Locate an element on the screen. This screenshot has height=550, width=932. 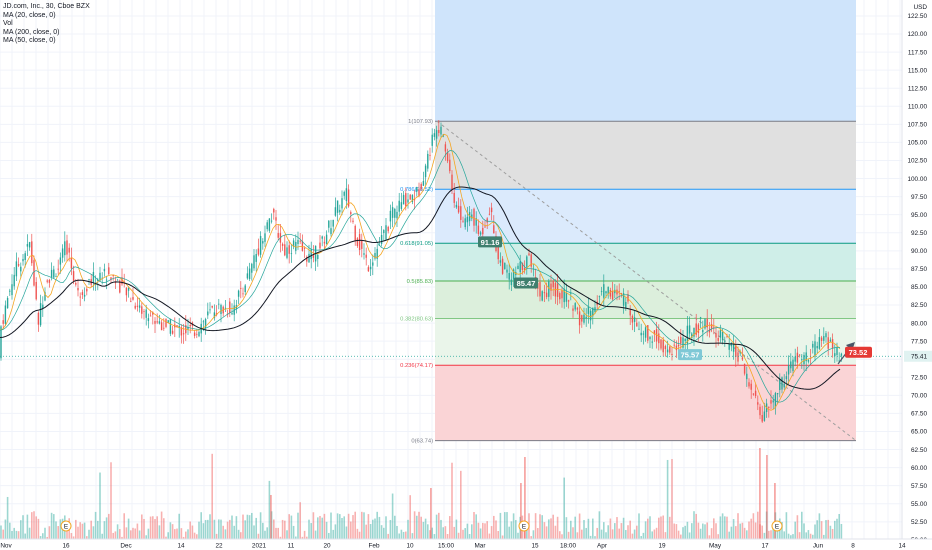
legend-ma20: MA (20, close, 0) is located at coordinates (29, 15).